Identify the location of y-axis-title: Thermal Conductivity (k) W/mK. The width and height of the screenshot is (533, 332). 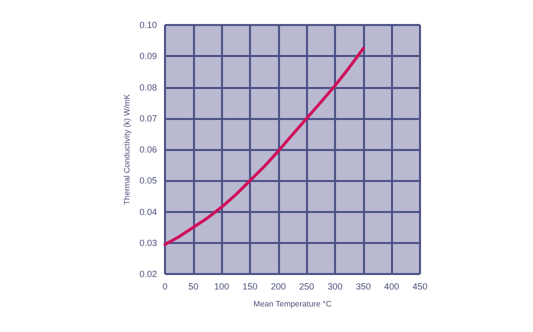
(127, 149).